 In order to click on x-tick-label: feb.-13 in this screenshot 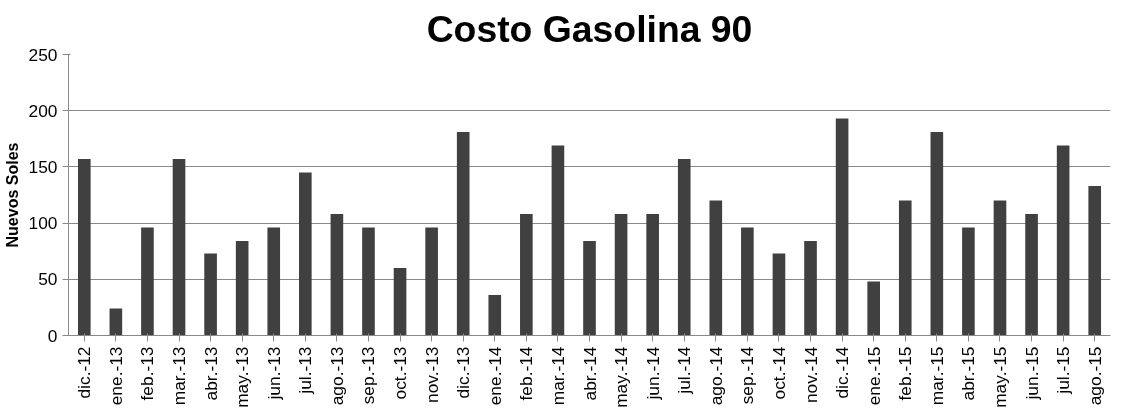, I will do `click(147, 373)`.